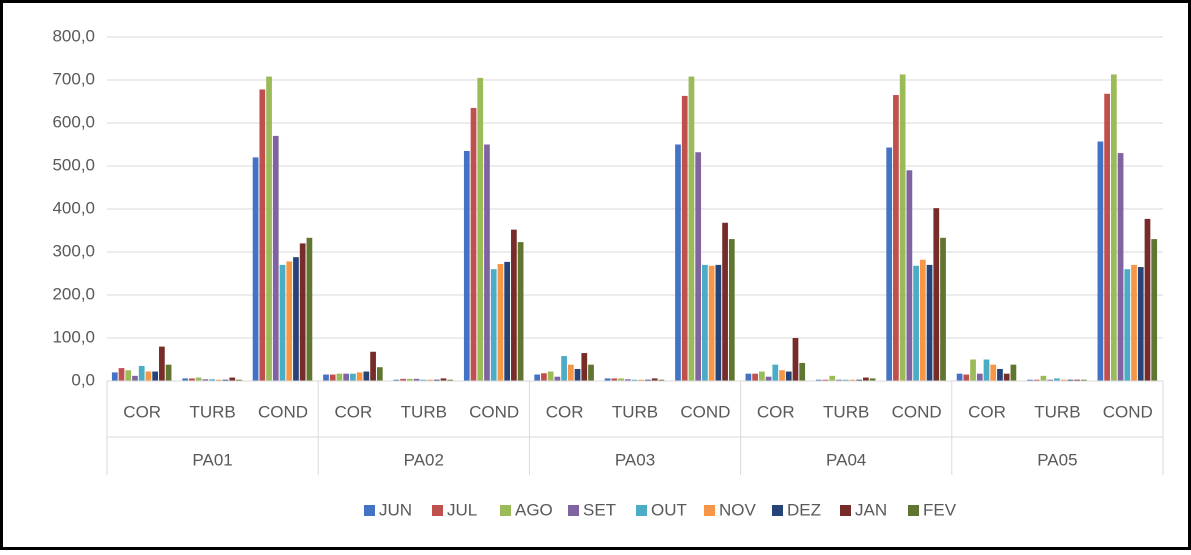 The width and height of the screenshot is (1191, 555). What do you see at coordinates (804, 509) in the screenshot?
I see `legend-label: DEZ` at bounding box center [804, 509].